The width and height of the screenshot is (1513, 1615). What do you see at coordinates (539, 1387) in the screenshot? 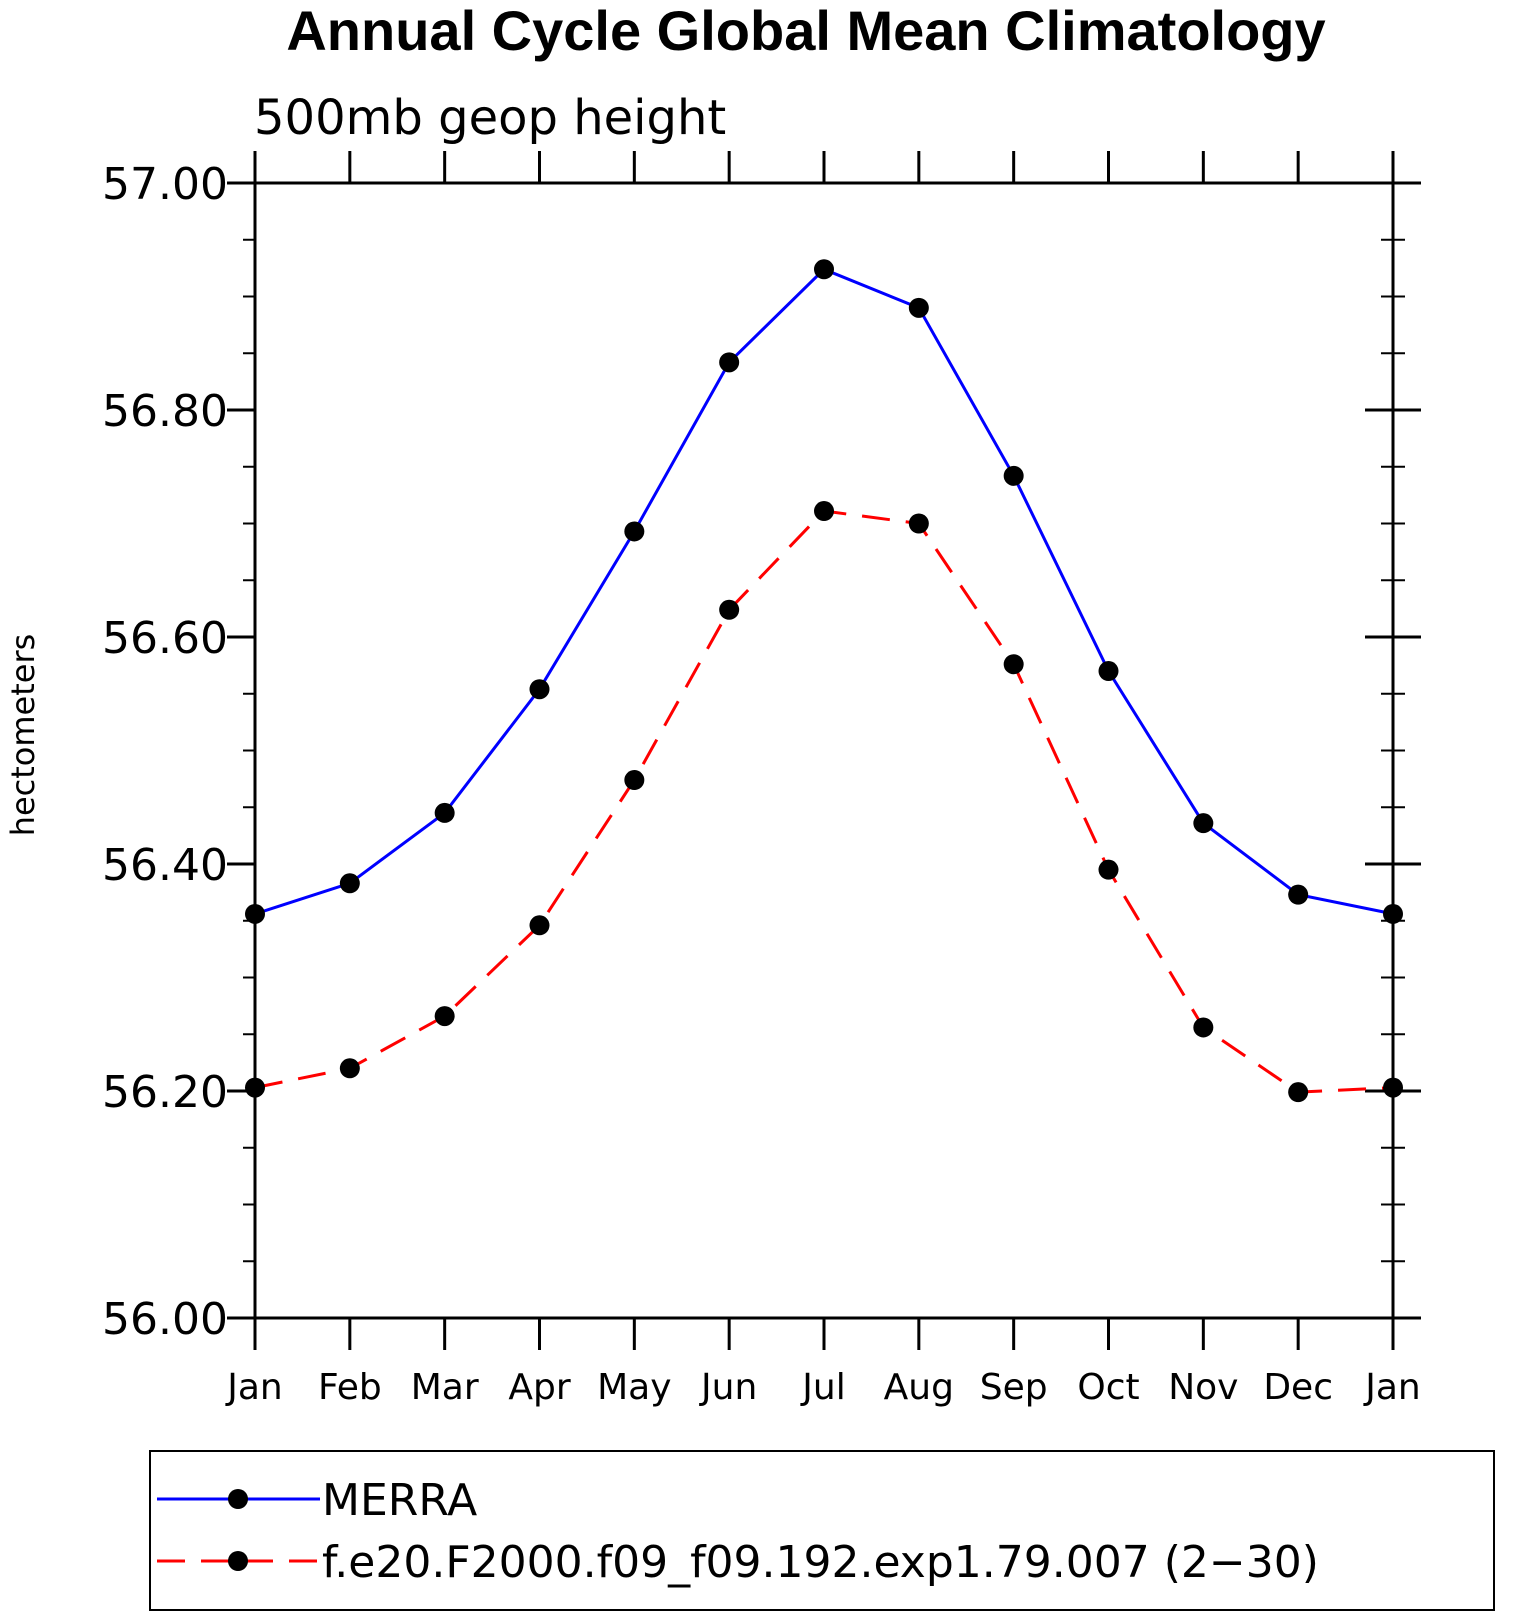
I see `x-tick-label: Apr` at bounding box center [539, 1387].